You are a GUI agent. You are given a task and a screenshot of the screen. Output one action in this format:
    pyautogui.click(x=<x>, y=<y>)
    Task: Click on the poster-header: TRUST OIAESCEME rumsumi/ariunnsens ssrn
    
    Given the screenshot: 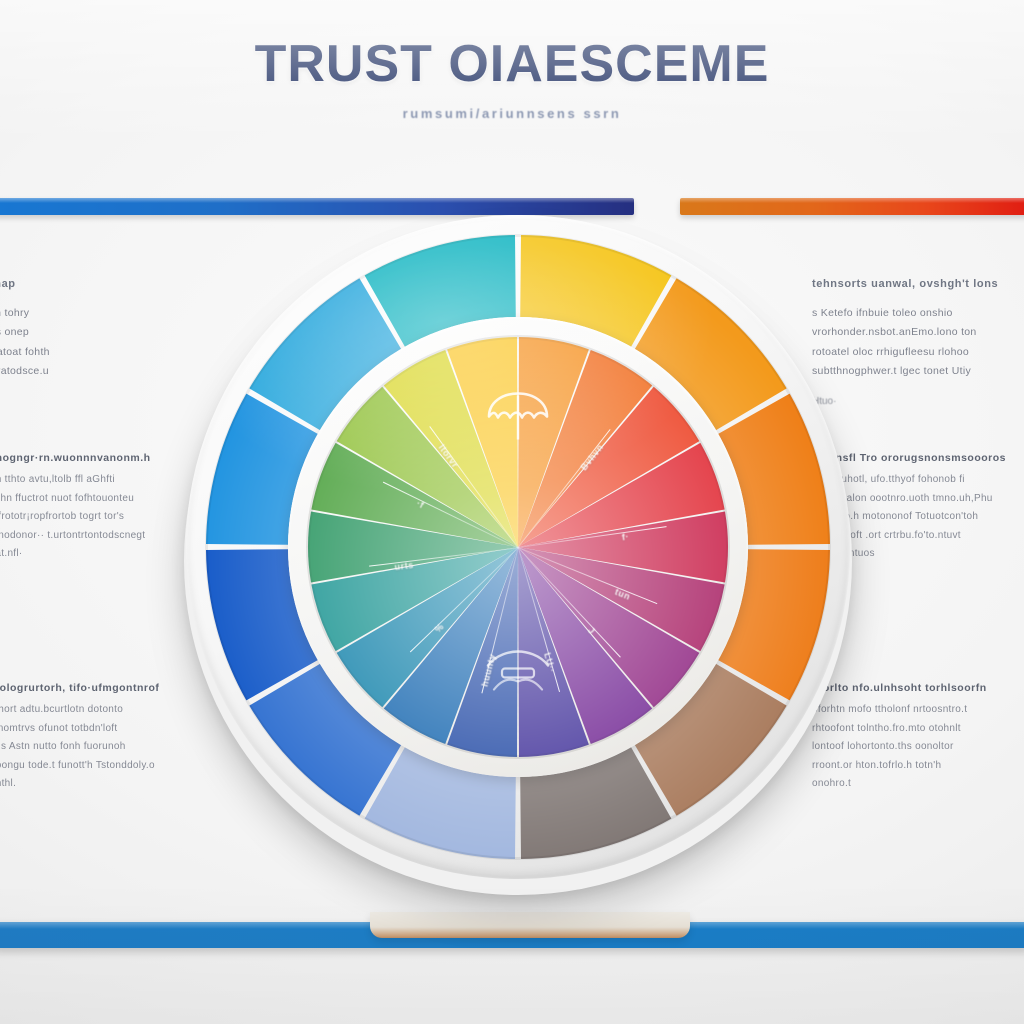 What is the action you would take?
    pyautogui.click(x=512, y=77)
    